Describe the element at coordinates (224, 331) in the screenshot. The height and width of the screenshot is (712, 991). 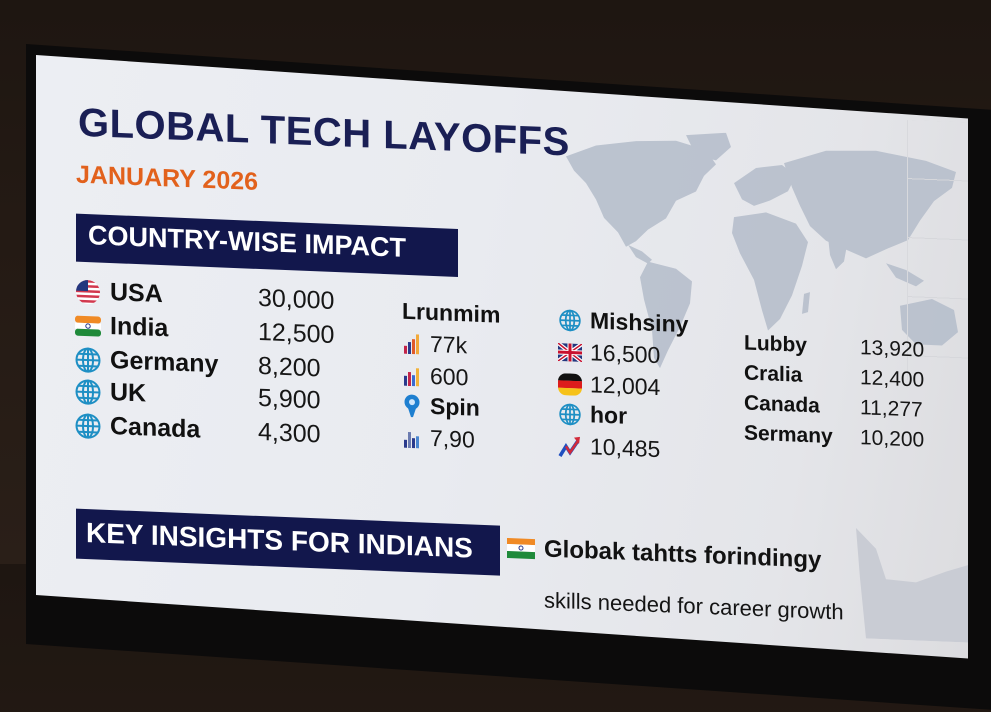
I see `list-item: India 12,500` at that location.